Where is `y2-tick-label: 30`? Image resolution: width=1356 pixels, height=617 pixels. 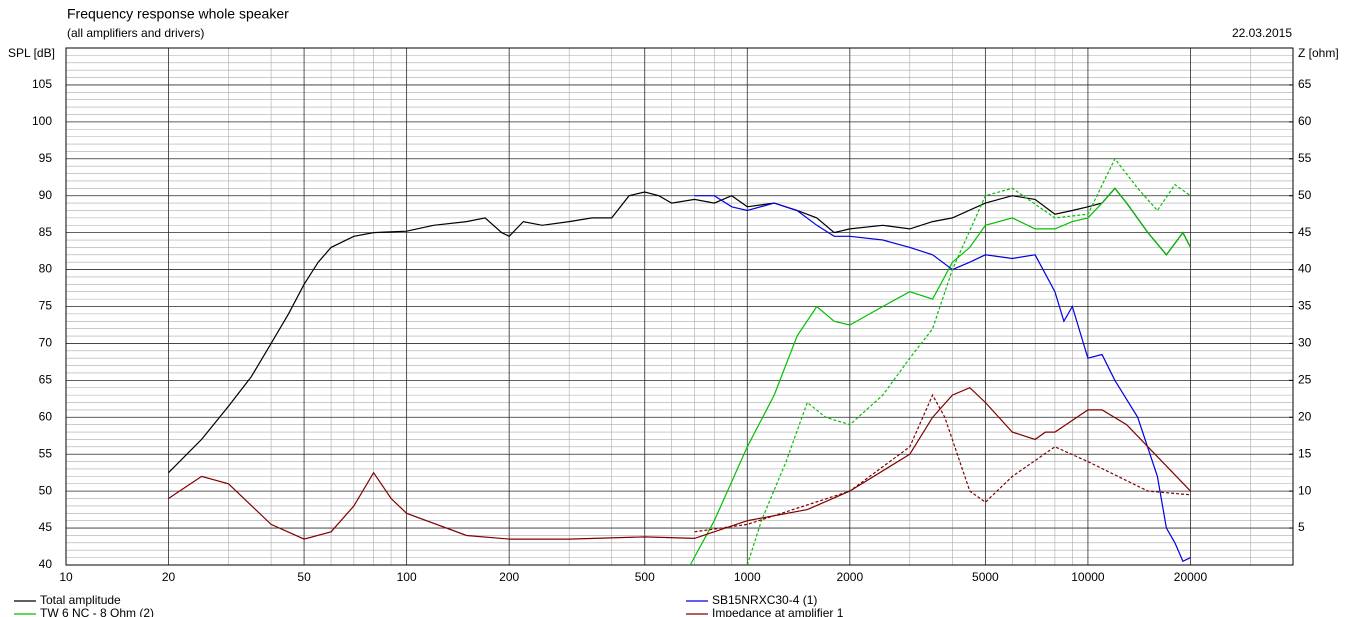
y2-tick-label: 30 is located at coordinates (1305, 343).